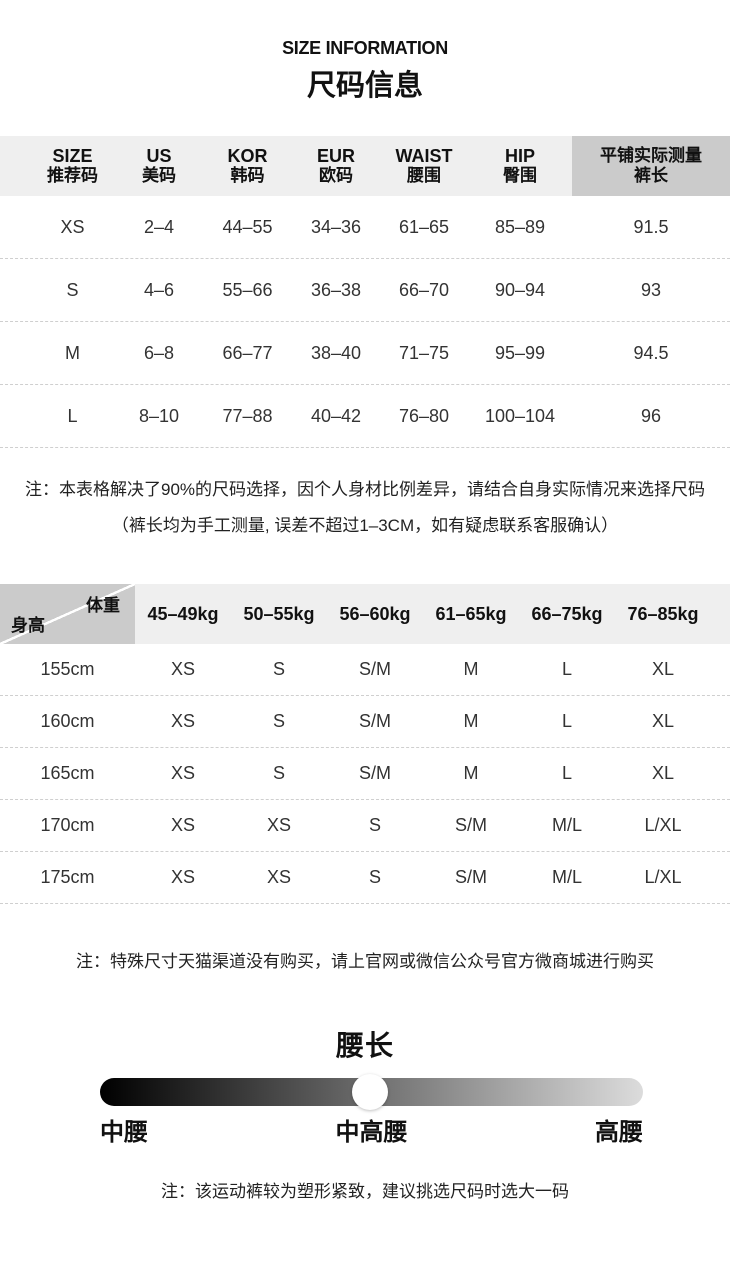 The image size is (730, 1265). What do you see at coordinates (365, 227) in the screenshot?
I see `table-row: XS 2–4 44–55 34–36 61–65 85–89 91.5` at bounding box center [365, 227].